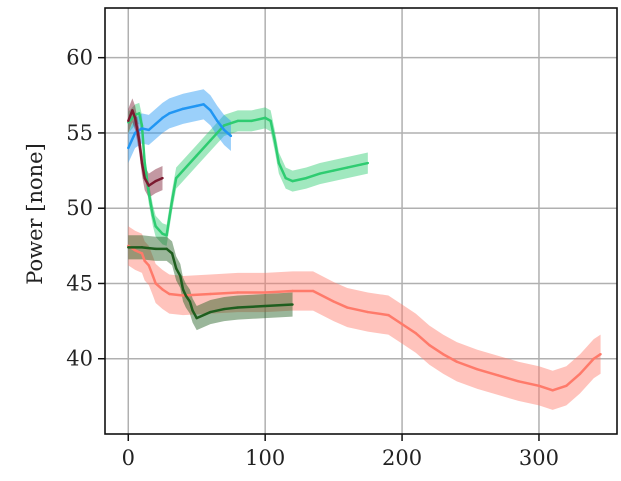  I want to click on y-tick-label: 40, so click(79, 359).